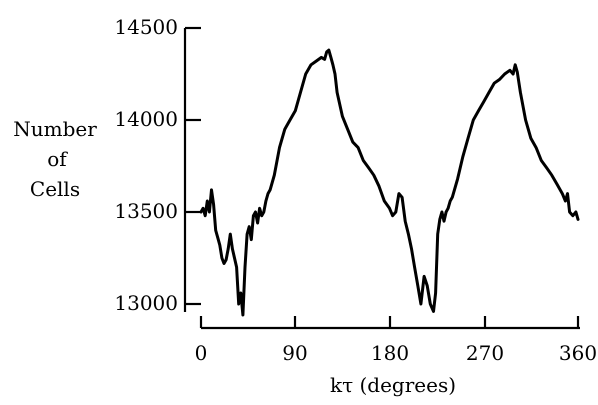 The height and width of the screenshot is (405, 598). I want to click on y-axis-title-line-3: Cells, so click(55, 189).